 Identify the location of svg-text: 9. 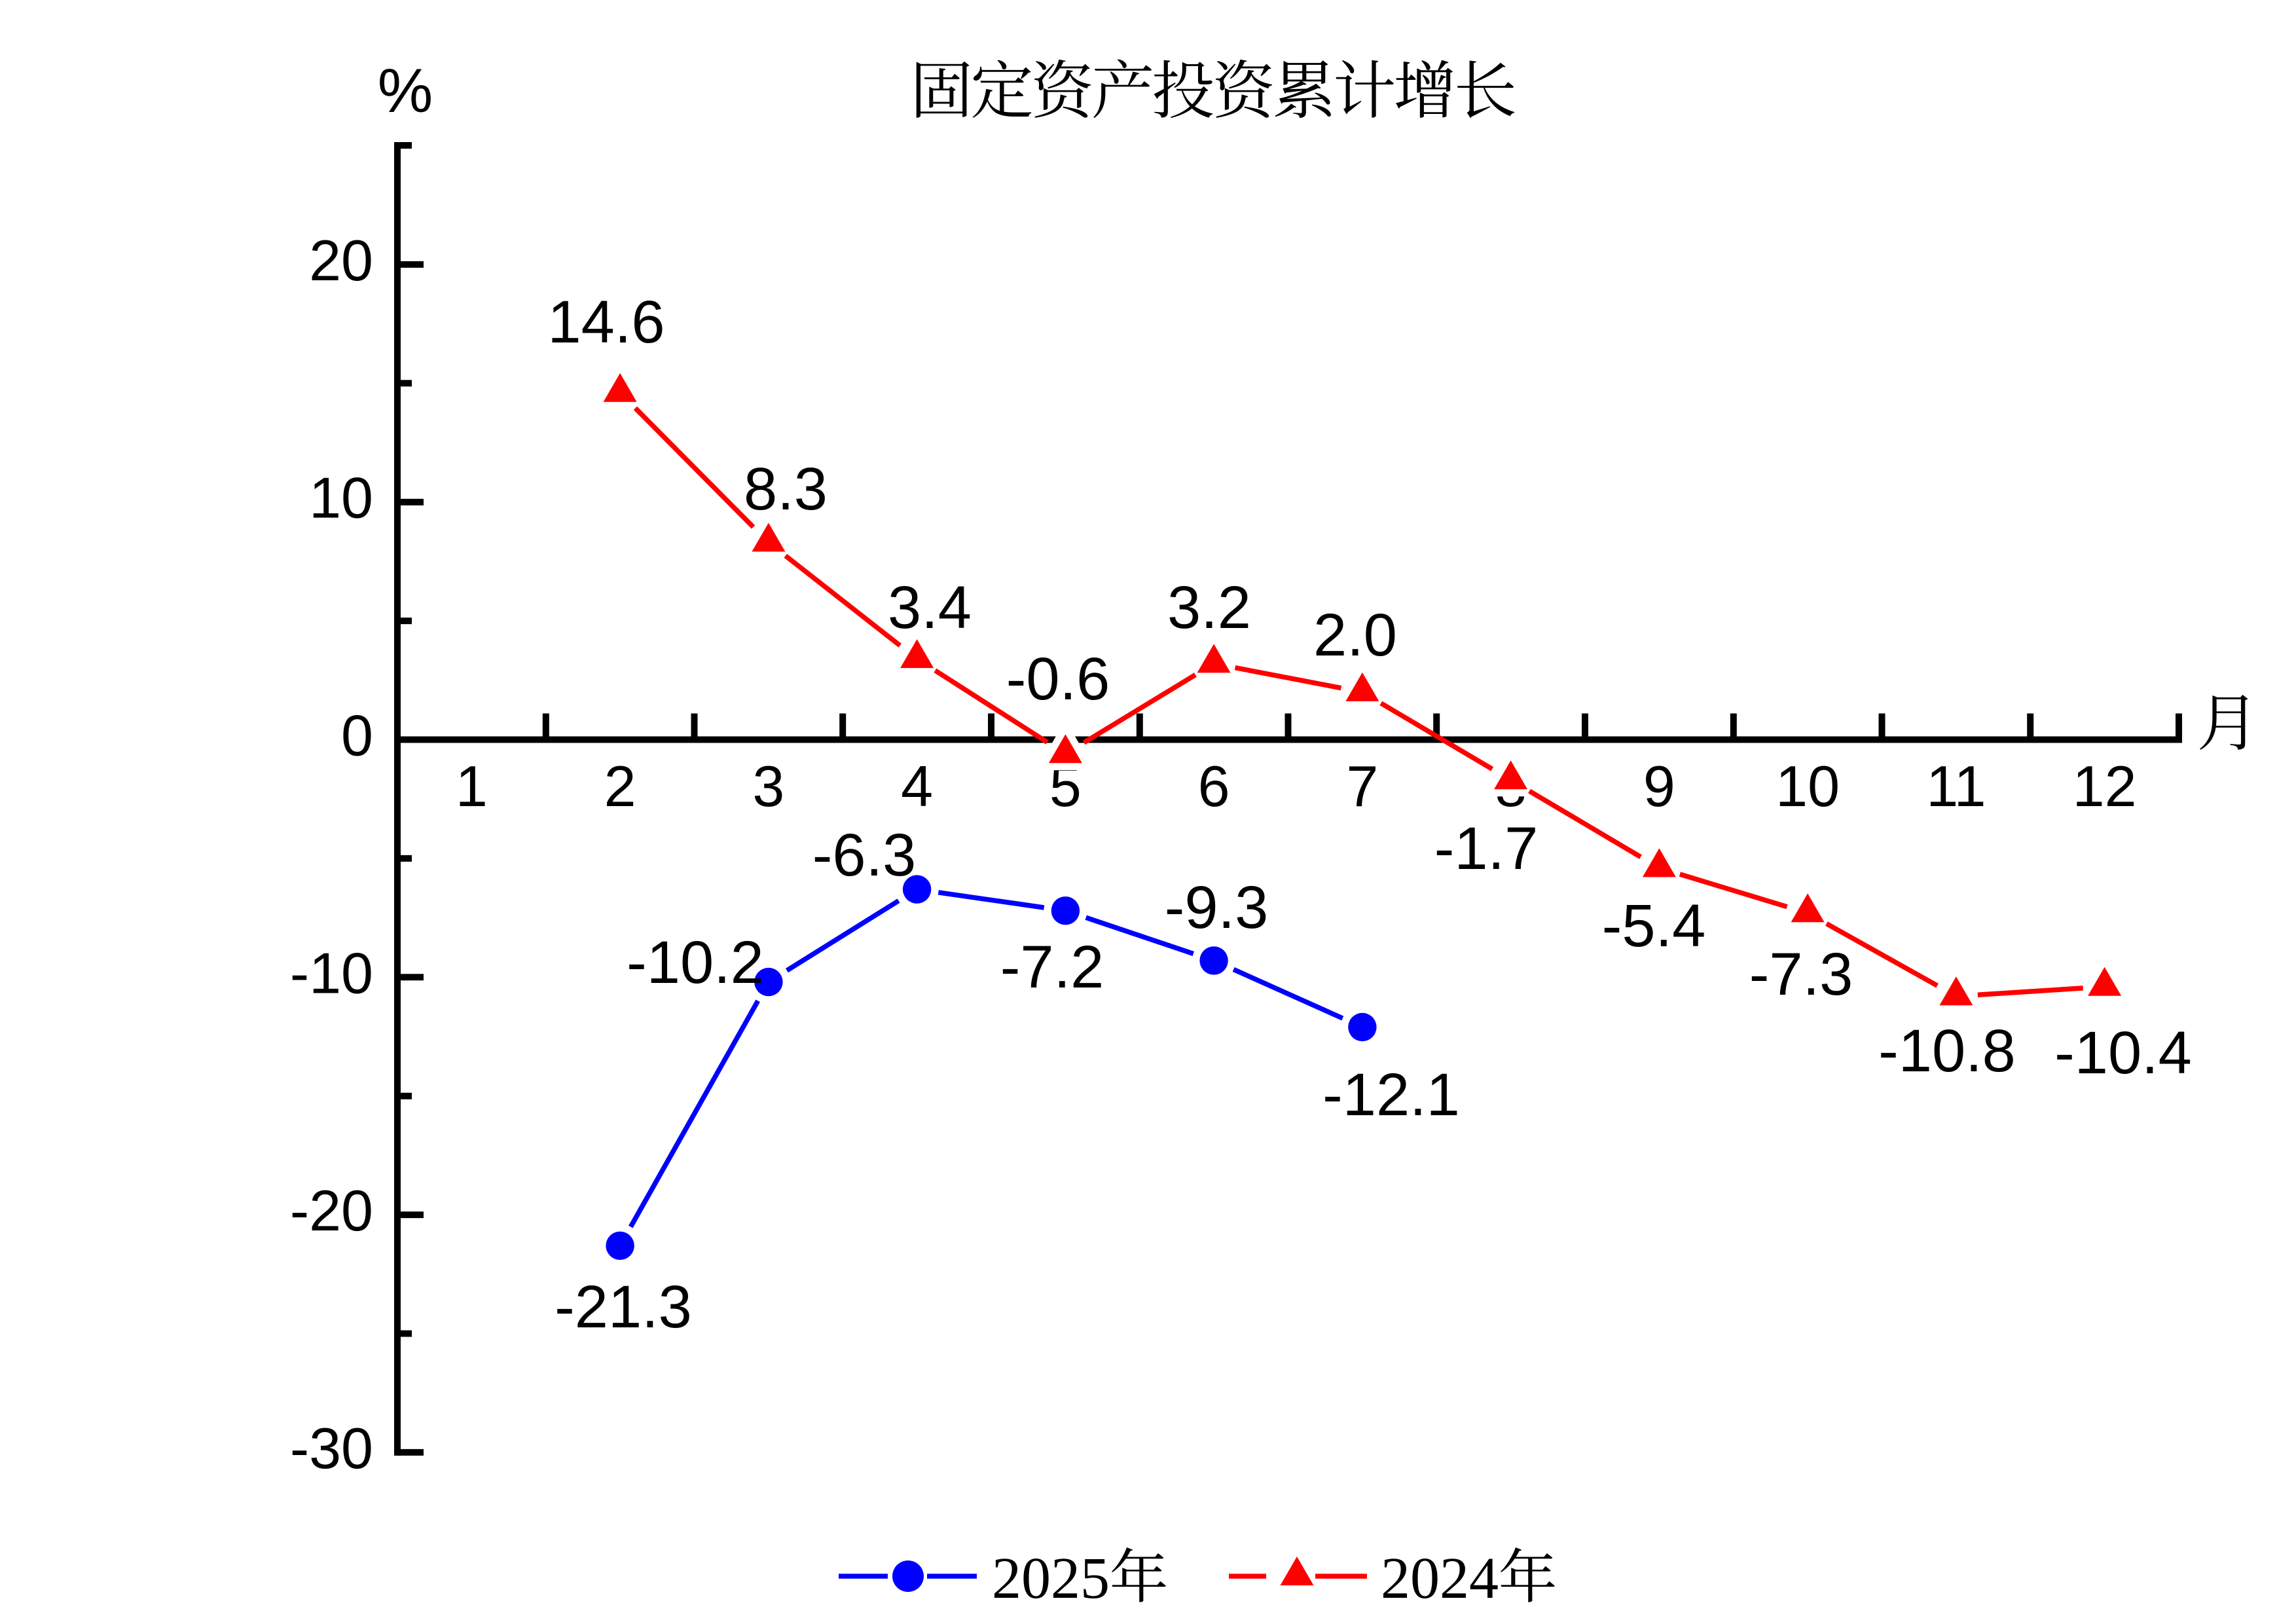
(1659, 786).